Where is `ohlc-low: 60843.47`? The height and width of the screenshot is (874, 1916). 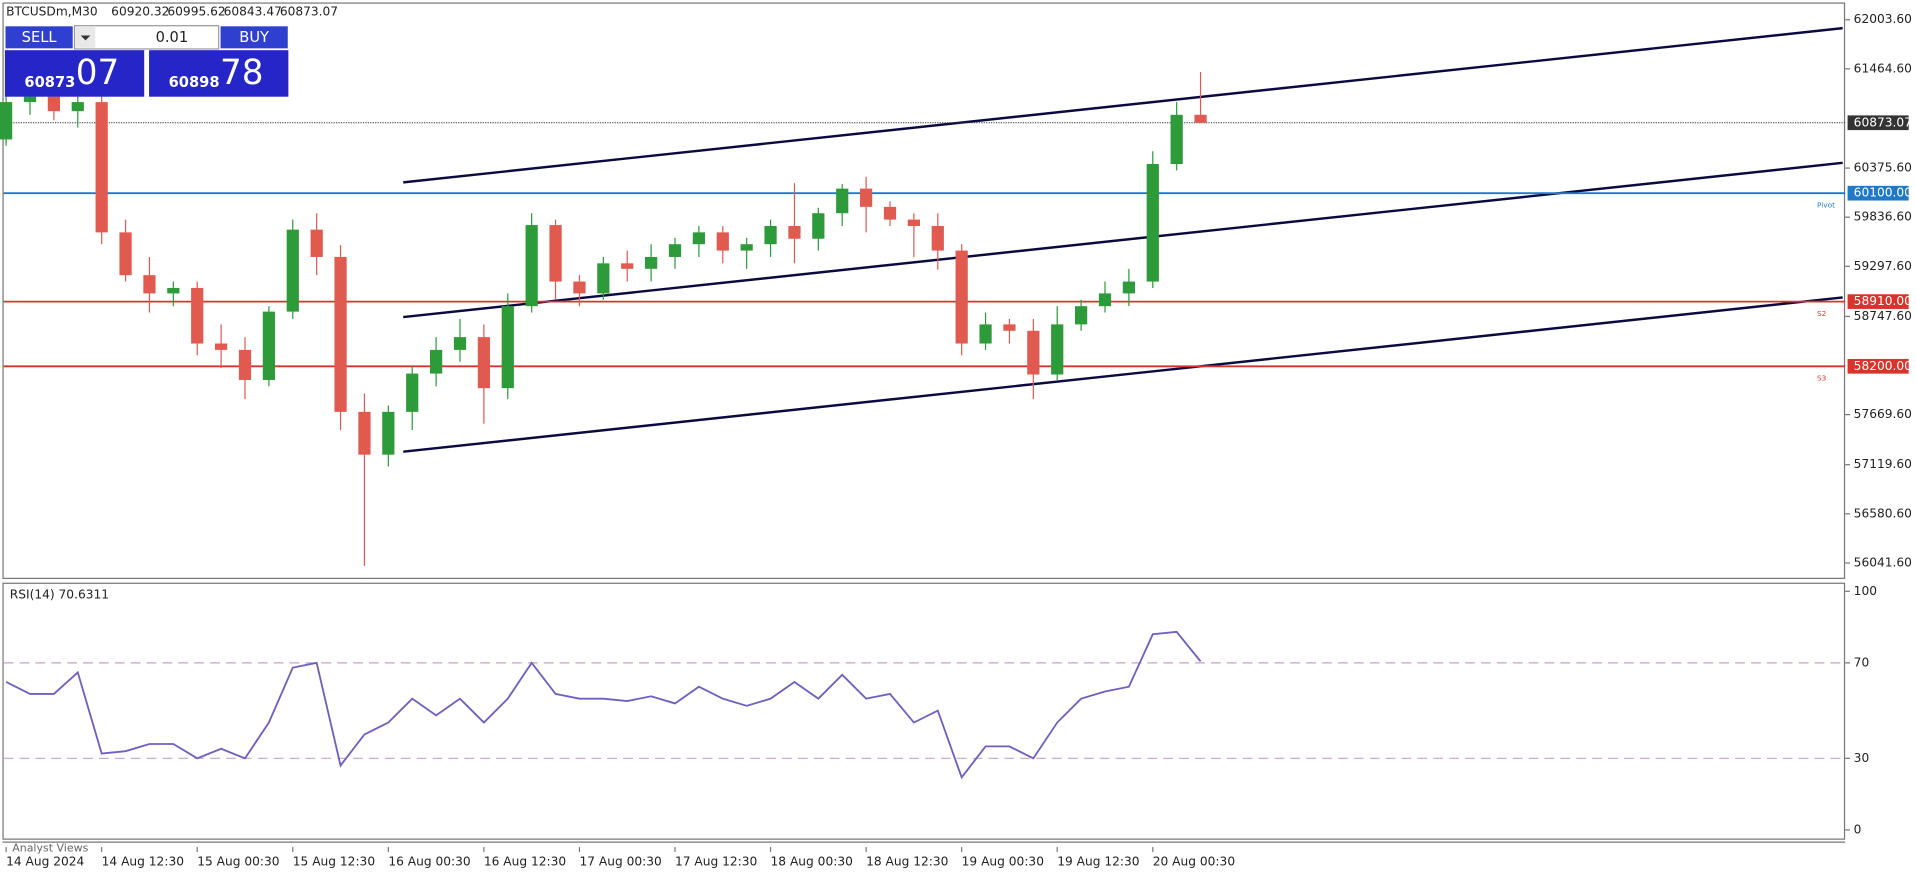
ohlc-low: 60843.47 is located at coordinates (253, 12).